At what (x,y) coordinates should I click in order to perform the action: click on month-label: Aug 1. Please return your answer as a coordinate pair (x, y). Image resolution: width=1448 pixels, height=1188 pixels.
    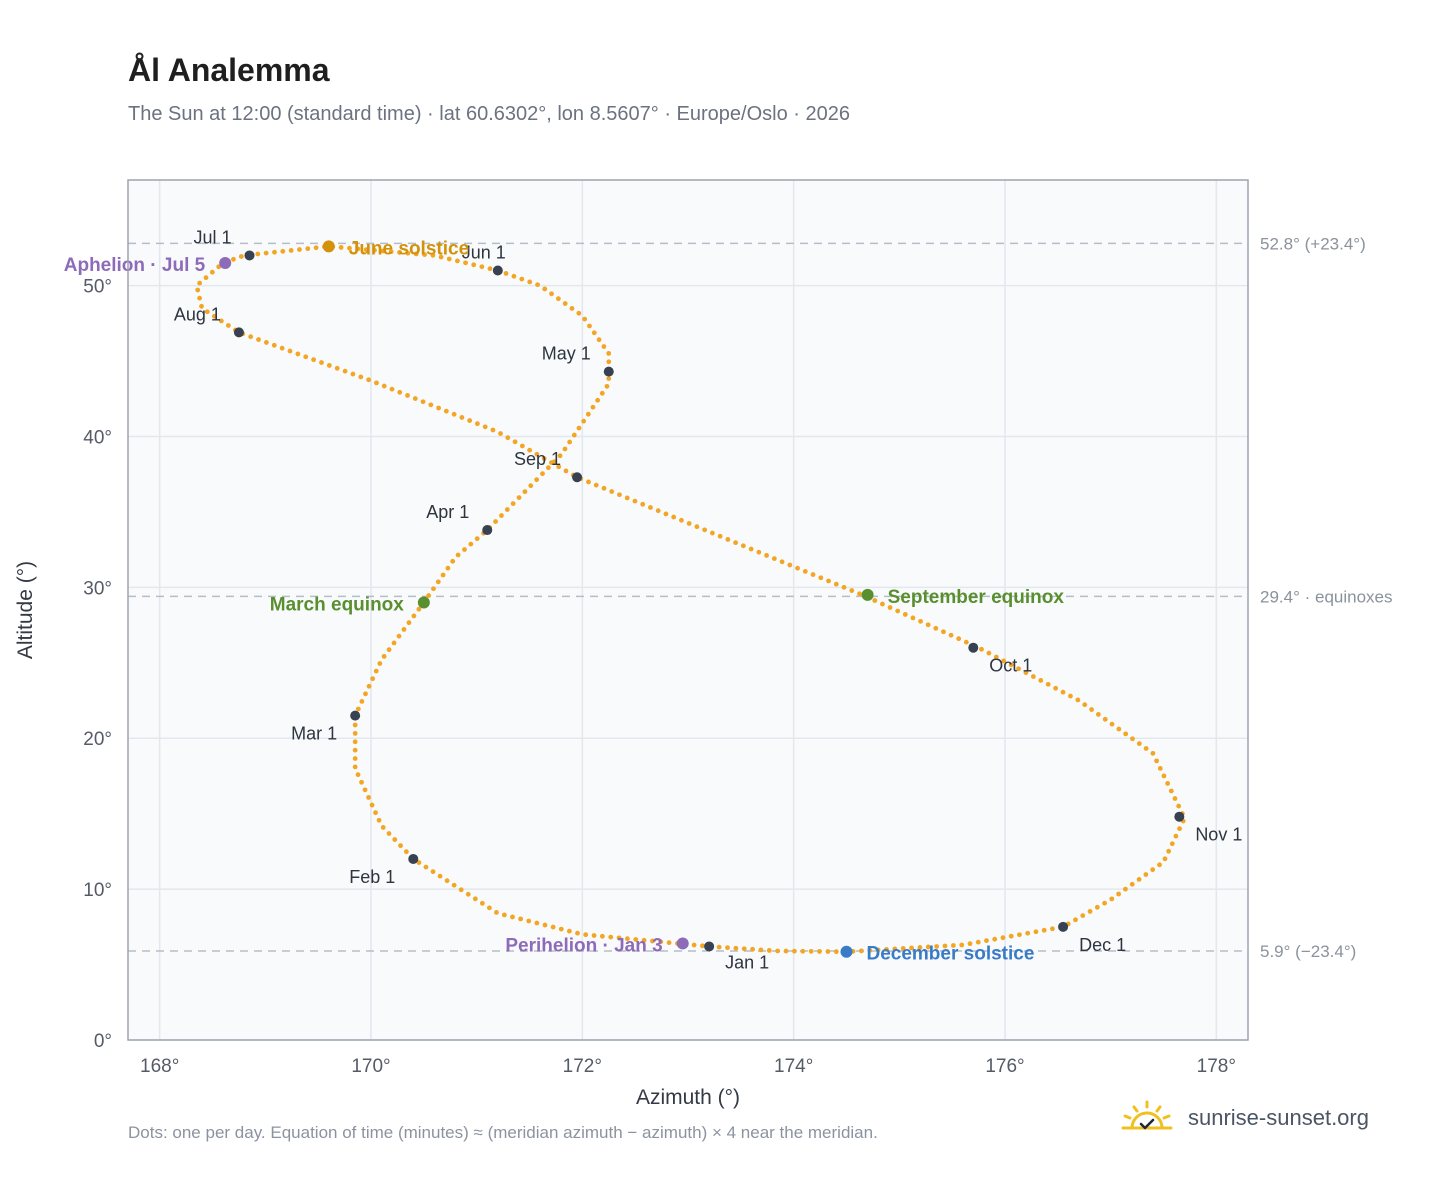
    Looking at the image, I should click on (197, 314).